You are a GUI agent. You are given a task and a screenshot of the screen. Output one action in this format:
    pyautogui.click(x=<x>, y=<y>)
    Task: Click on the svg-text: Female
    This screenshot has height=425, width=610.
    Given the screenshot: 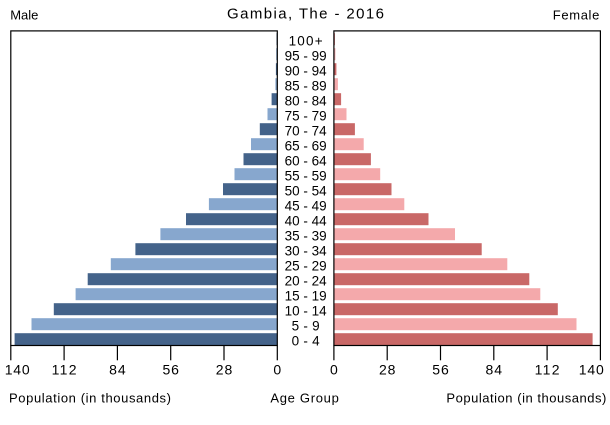 What is the action you would take?
    pyautogui.click(x=576, y=15)
    